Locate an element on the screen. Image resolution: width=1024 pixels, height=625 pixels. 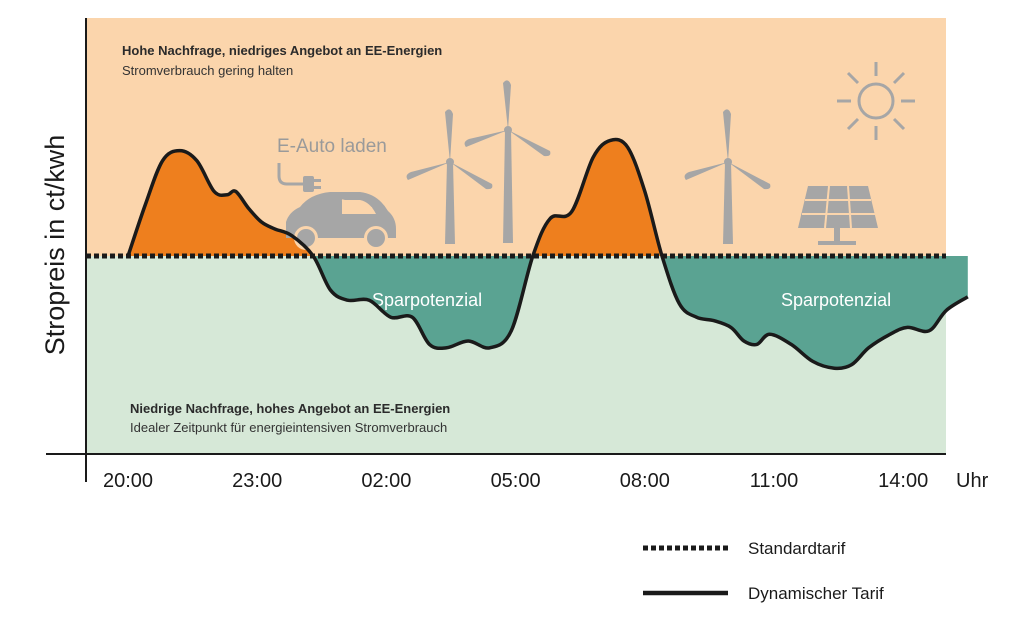
x-tick-label: 02:00 is located at coordinates (386, 481).